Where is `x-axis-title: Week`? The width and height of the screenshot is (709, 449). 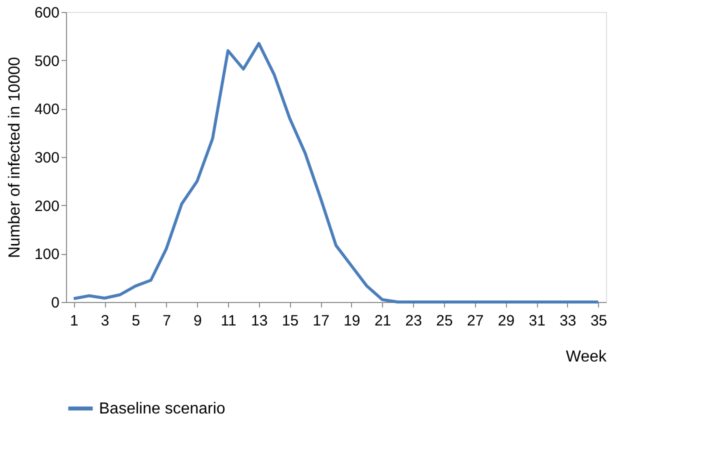
x-axis-title: Week is located at coordinates (587, 357).